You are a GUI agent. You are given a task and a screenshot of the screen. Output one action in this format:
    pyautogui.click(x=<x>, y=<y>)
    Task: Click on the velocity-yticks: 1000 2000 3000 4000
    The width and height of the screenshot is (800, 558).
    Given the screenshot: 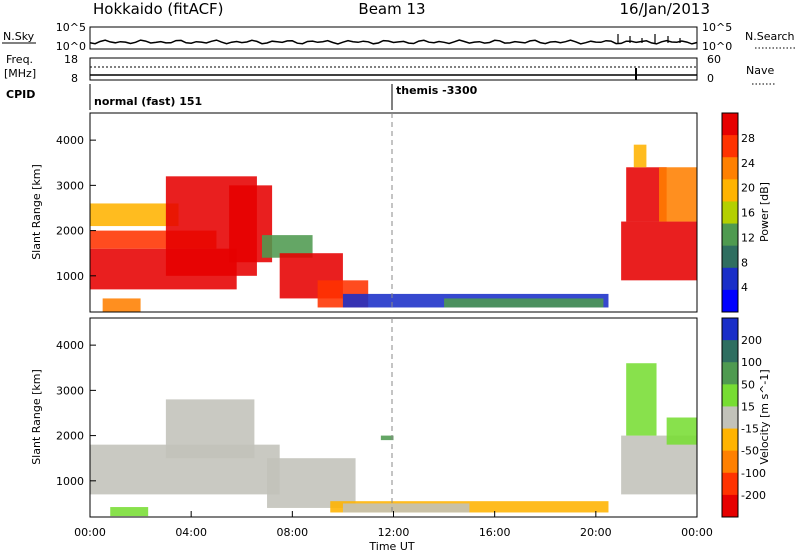 What is the action you would take?
    pyautogui.click(x=76, y=413)
    